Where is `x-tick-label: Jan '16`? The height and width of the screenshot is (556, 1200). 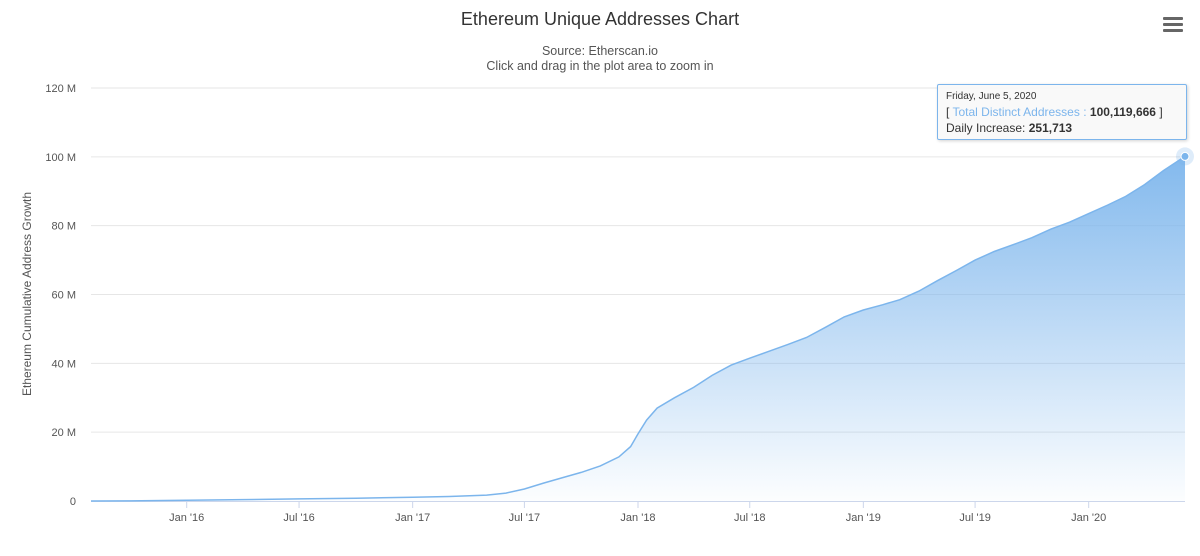 x-tick-label: Jan '16 is located at coordinates (186, 518).